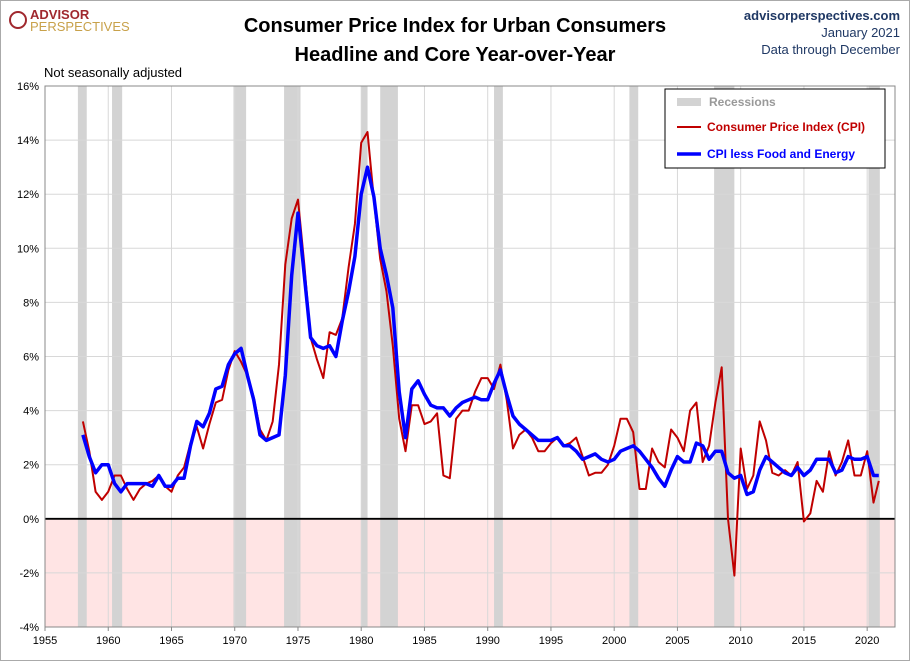 This screenshot has width=910, height=661. Describe the element at coordinates (31, 303) in the screenshot. I see `y-tick-label: 8%` at that location.